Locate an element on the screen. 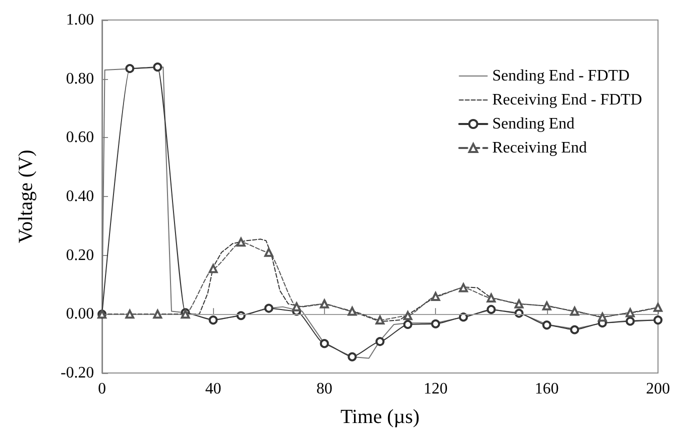 This screenshot has height=440, width=695. y-tick-label: 0.40 is located at coordinates (80, 196).